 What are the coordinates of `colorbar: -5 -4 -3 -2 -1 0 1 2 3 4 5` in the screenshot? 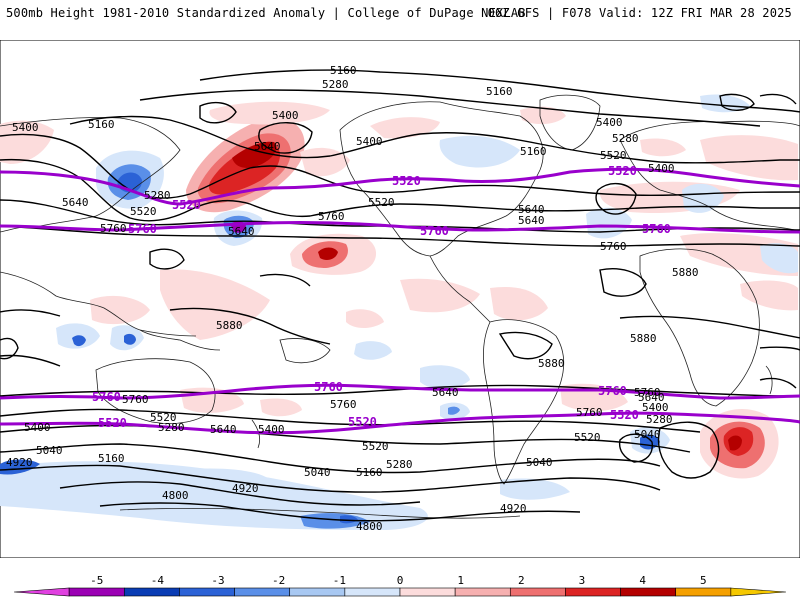 It's located at (400, 585).